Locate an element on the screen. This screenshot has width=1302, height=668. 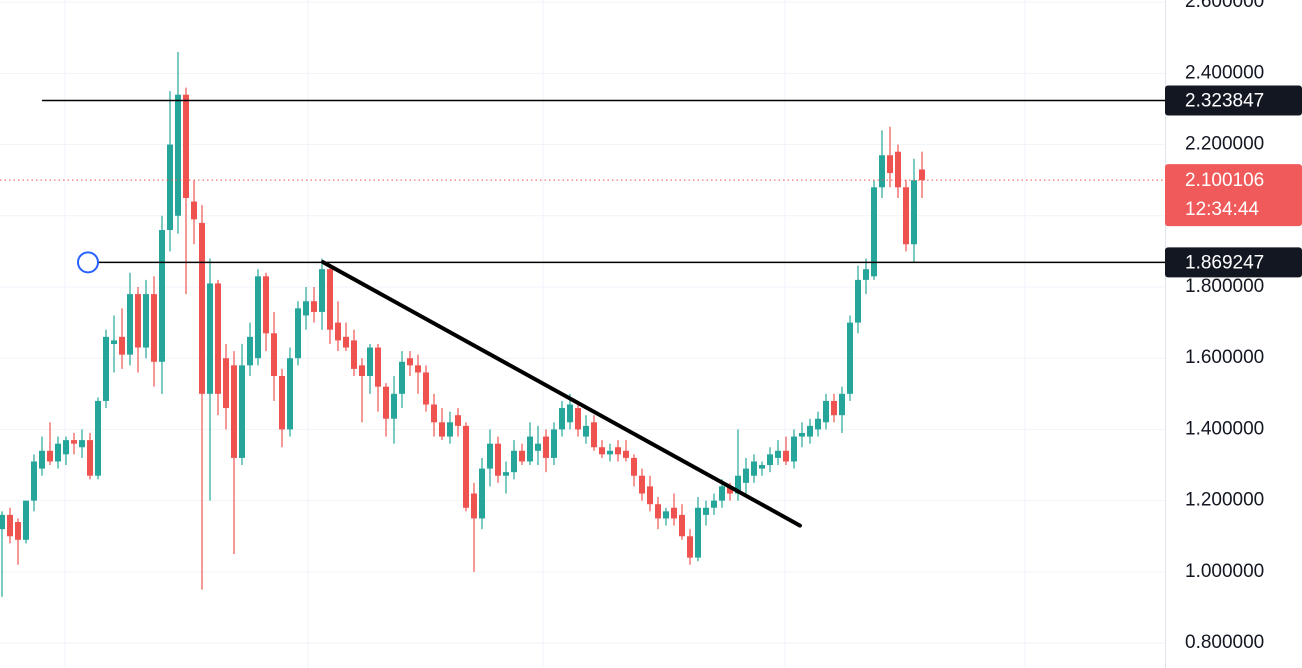
trend-line is located at coordinates (561, 394).